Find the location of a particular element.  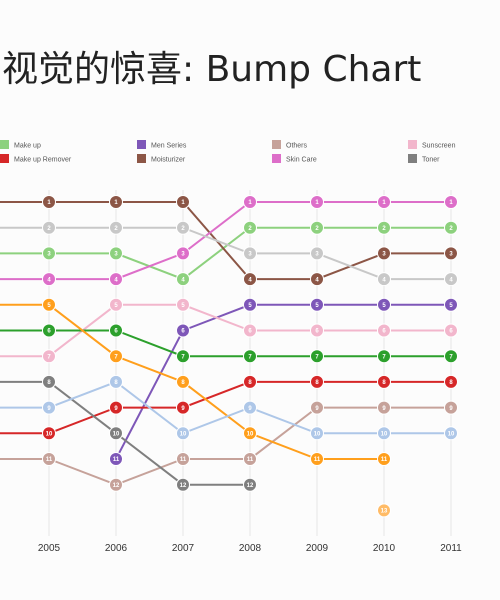

legend-label: Make up Remover is located at coordinates (43, 160).